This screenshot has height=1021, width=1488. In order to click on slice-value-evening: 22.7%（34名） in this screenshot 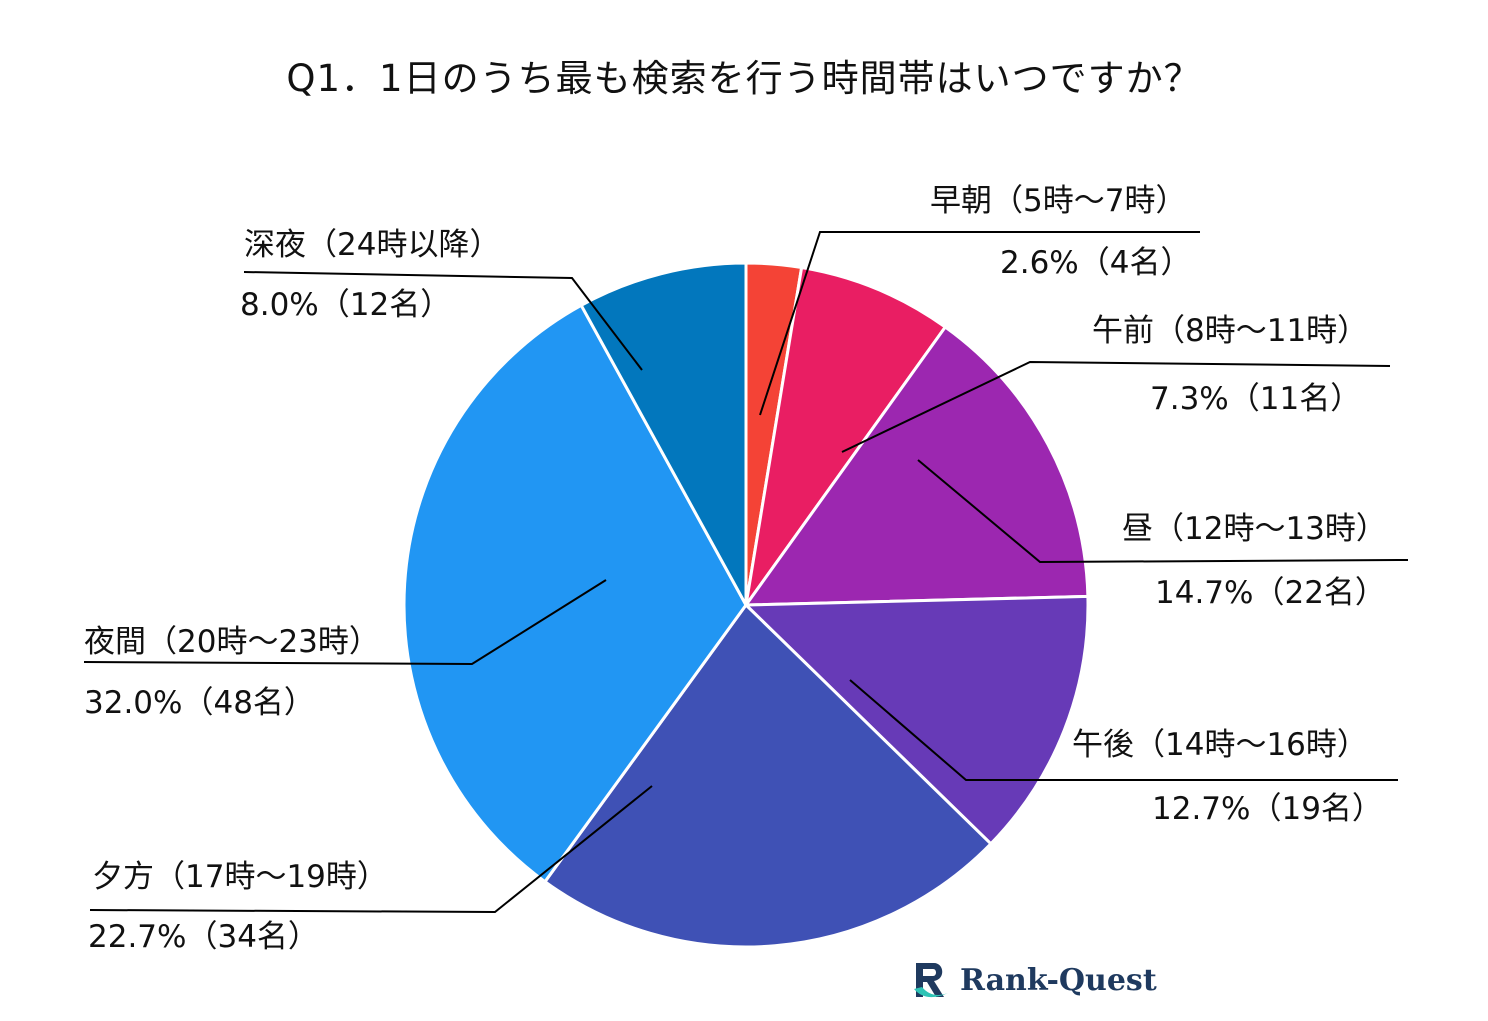, I will do `click(203, 937)`.